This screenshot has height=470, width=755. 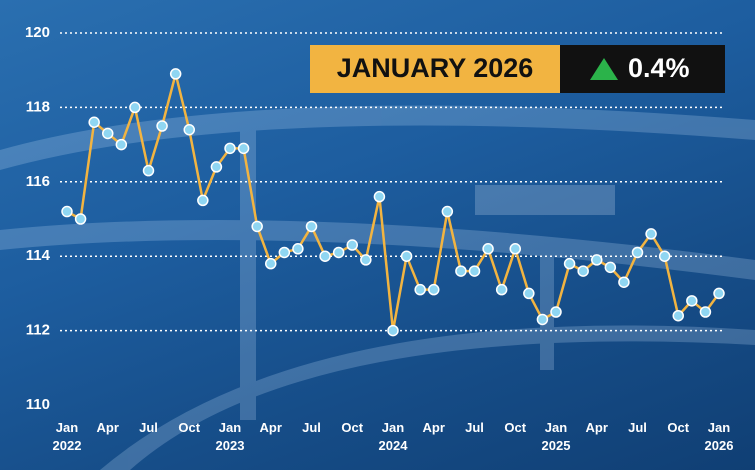 I want to click on up-arrow, so click(x=604, y=69).